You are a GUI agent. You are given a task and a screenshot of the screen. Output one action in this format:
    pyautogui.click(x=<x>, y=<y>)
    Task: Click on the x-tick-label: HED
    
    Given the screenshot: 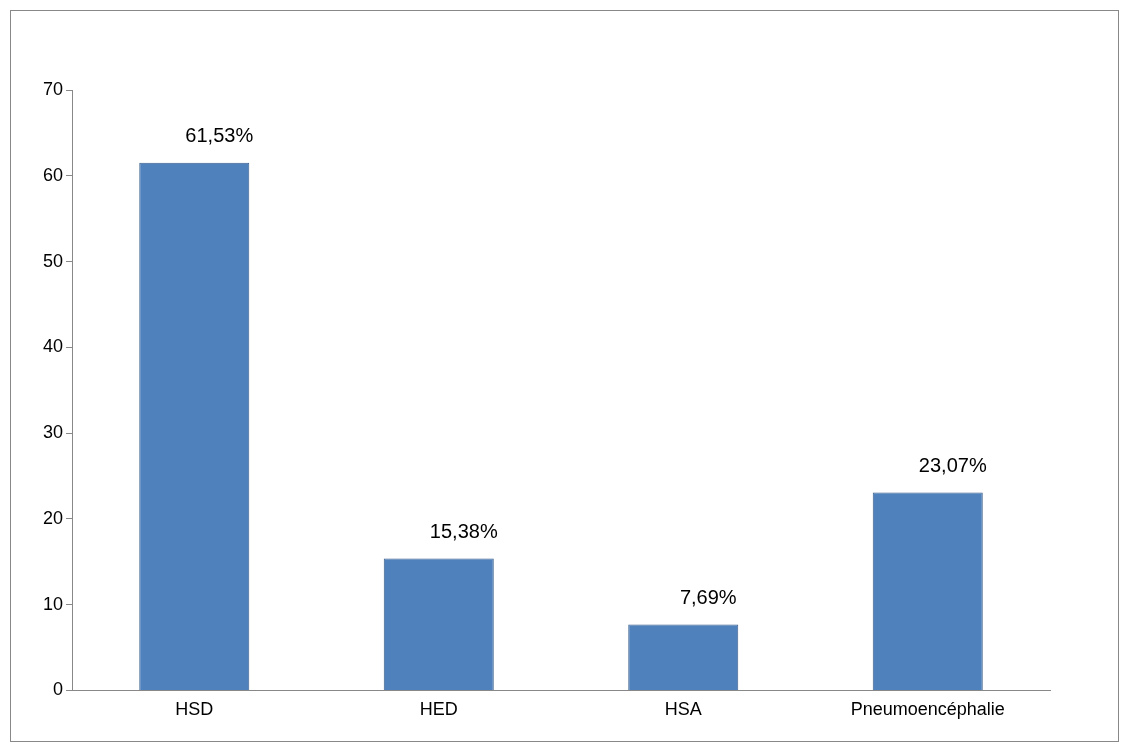 What is the action you would take?
    pyautogui.click(x=438, y=709)
    